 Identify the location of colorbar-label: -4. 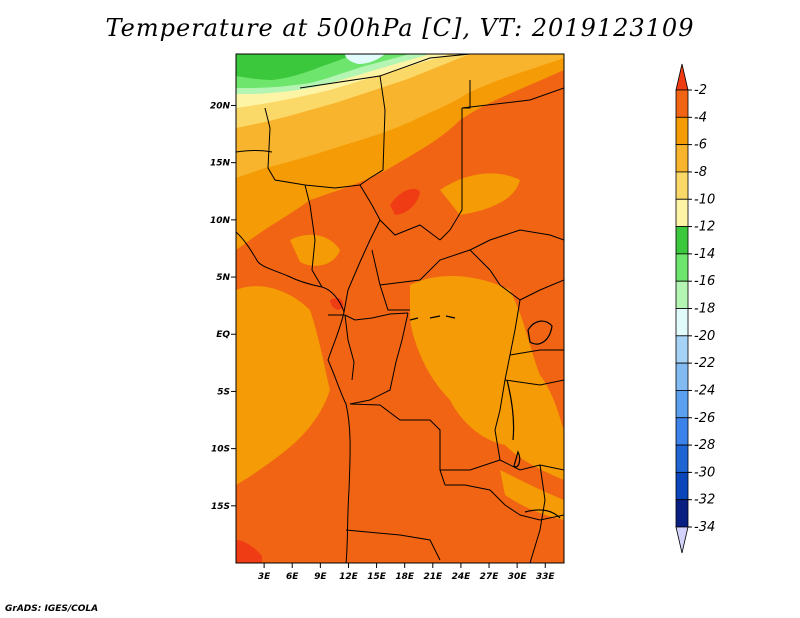
(700, 117).